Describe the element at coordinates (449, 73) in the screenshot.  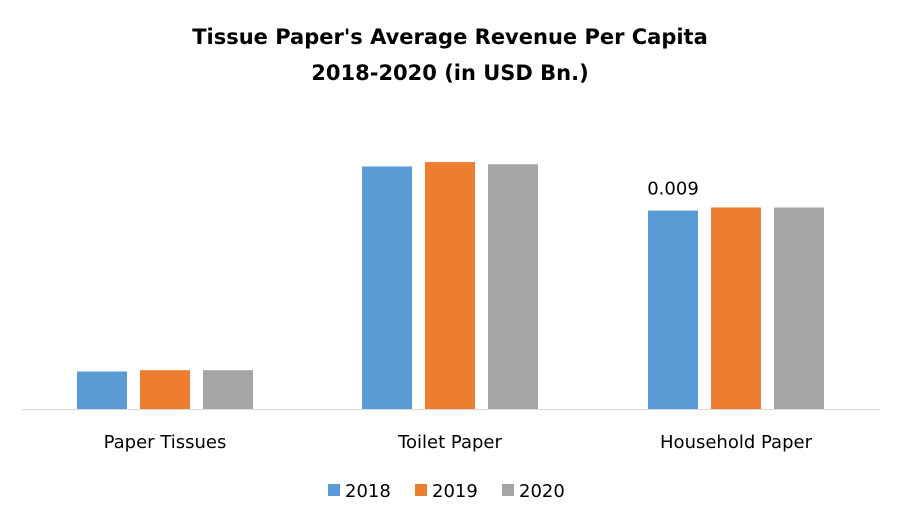
I see `chart-title-line-2: 2018-2020 (in USD Bn.)` at that location.